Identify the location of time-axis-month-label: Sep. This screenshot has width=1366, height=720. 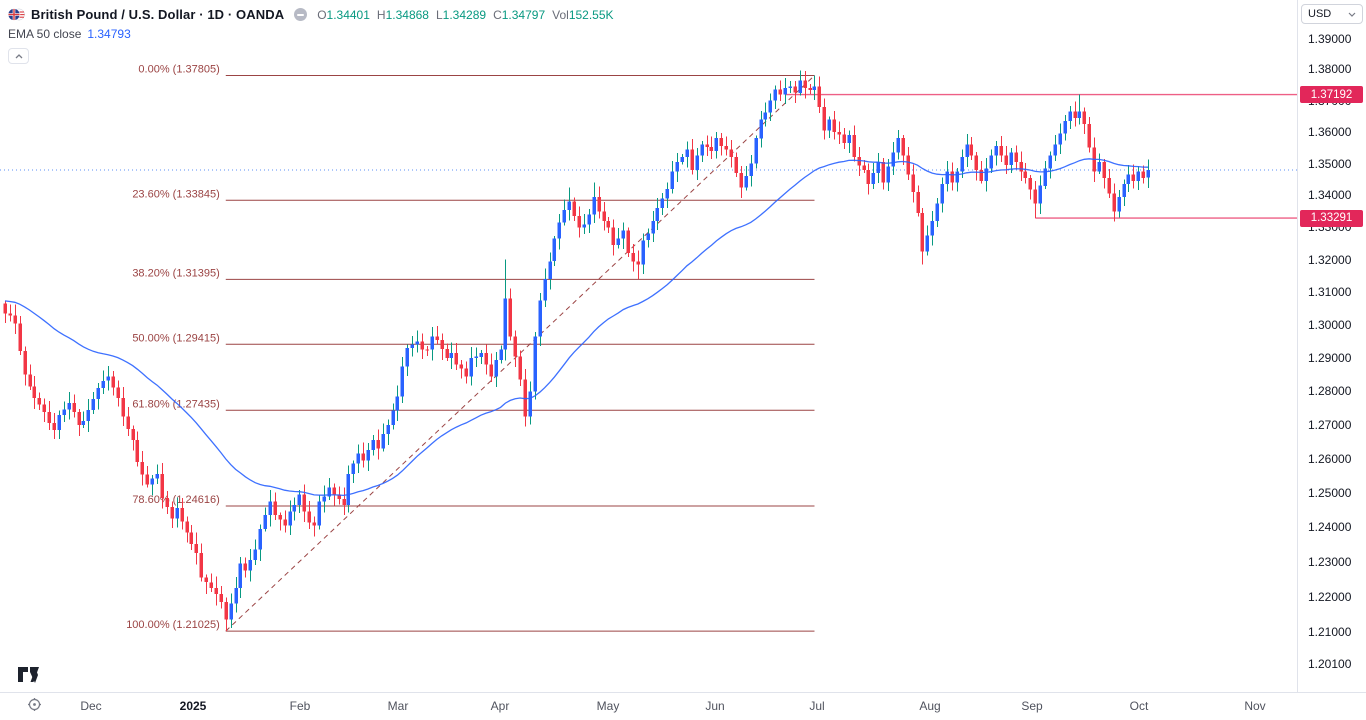
(1032, 706).